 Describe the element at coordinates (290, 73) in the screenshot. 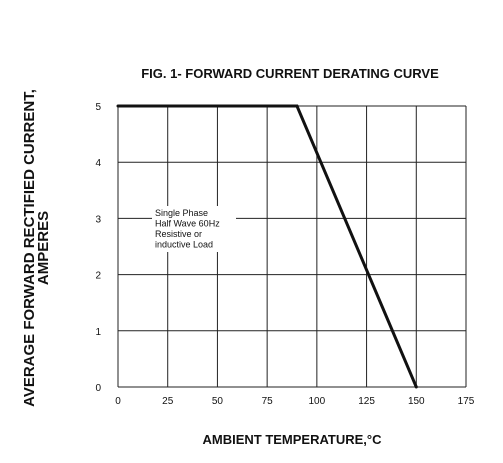

I see `chart-title: FIG. 1- FORWARD CURRENT DERATING CURVE` at that location.